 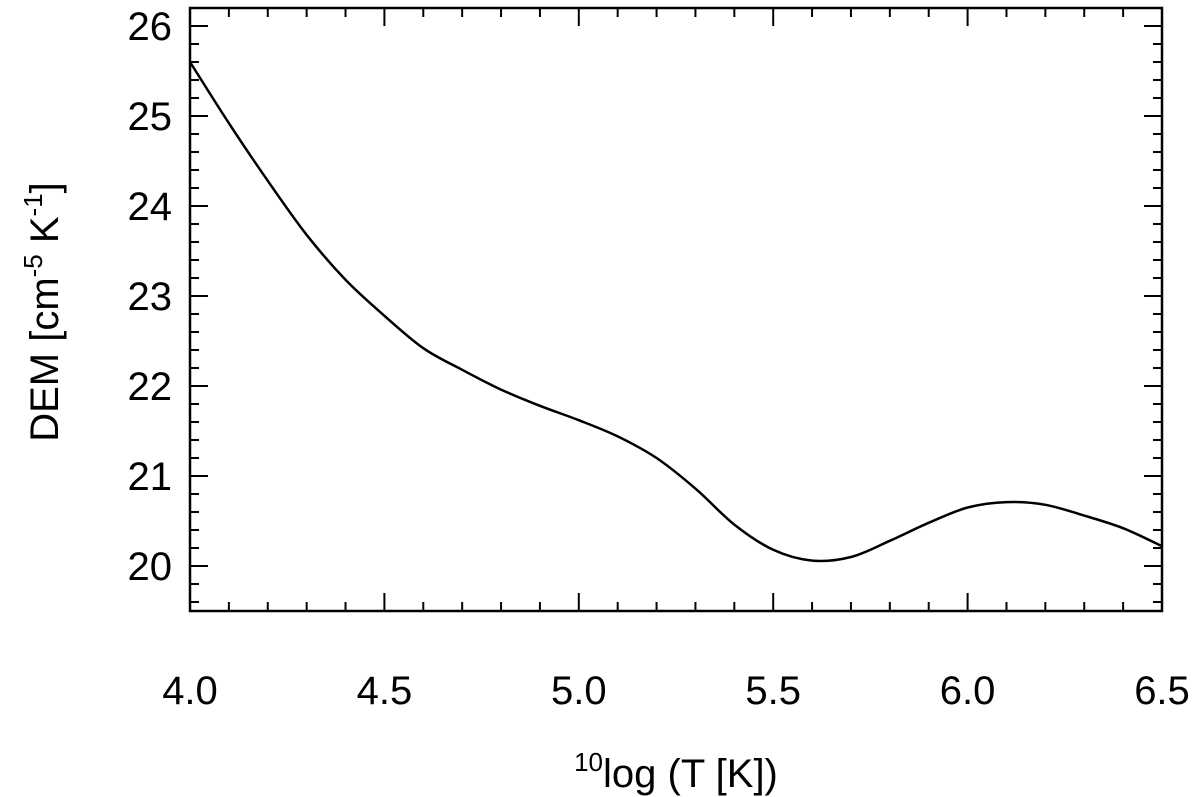 What do you see at coordinates (45, 235) in the screenshot?
I see `y-label-part2: K` at bounding box center [45, 235].